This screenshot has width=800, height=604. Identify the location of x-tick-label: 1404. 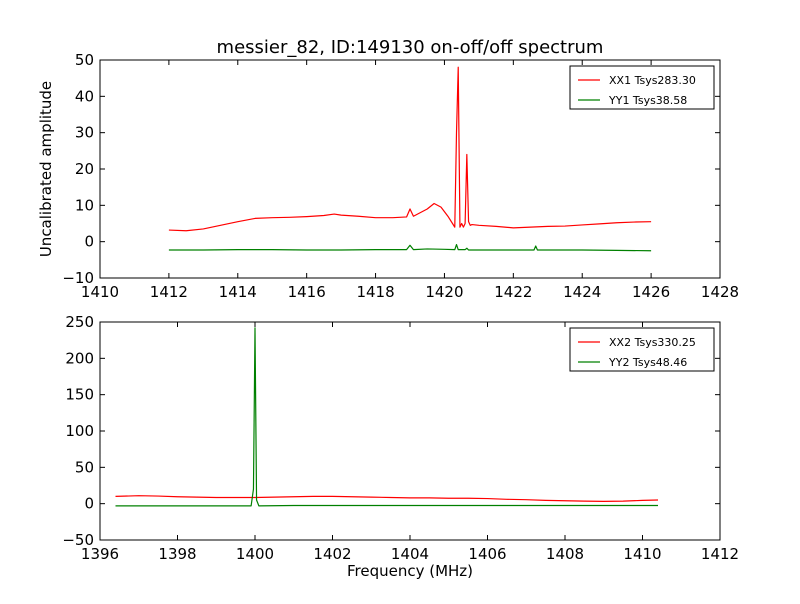
(410, 554).